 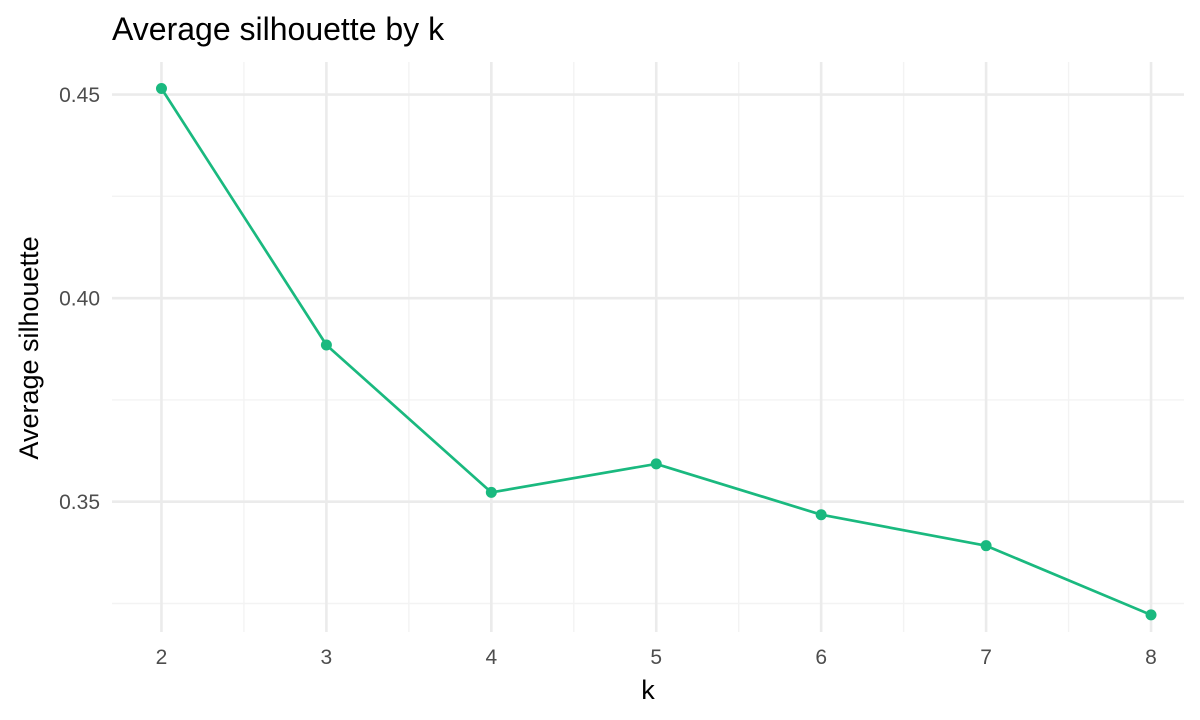 I want to click on y-tick-label: 0.40, so click(x=79, y=299).